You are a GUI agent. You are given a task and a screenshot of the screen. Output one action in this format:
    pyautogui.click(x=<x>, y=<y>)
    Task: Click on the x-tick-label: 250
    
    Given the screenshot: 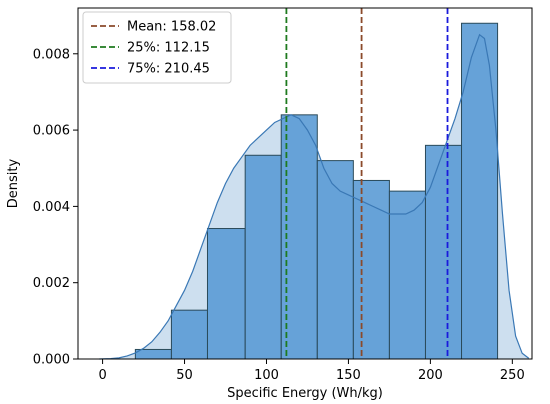 What is the action you would take?
    pyautogui.click(x=512, y=375)
    